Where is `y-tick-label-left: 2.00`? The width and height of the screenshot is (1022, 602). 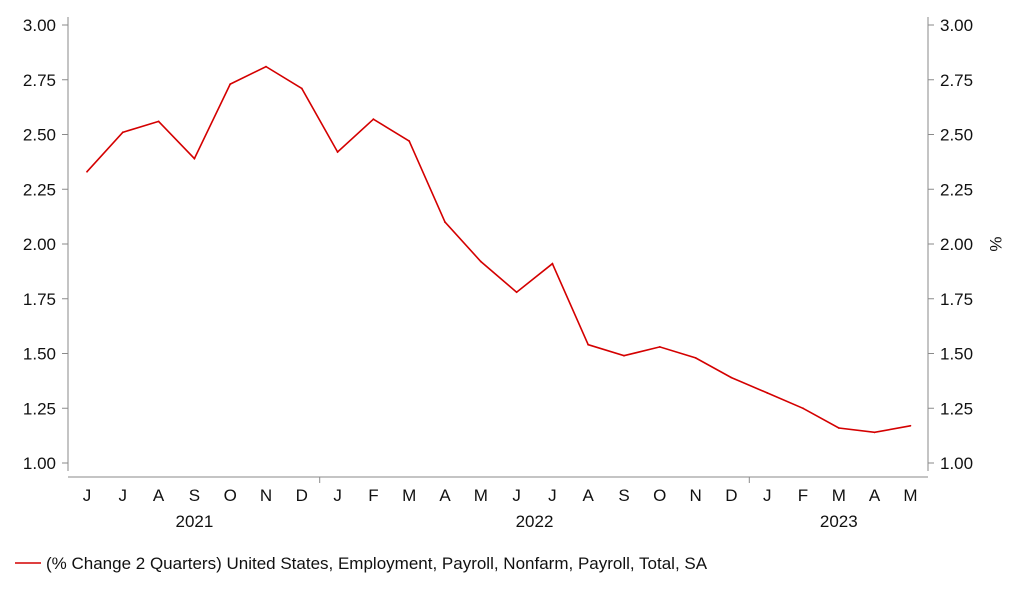
y-tick-label-left: 2.00 is located at coordinates (39, 244).